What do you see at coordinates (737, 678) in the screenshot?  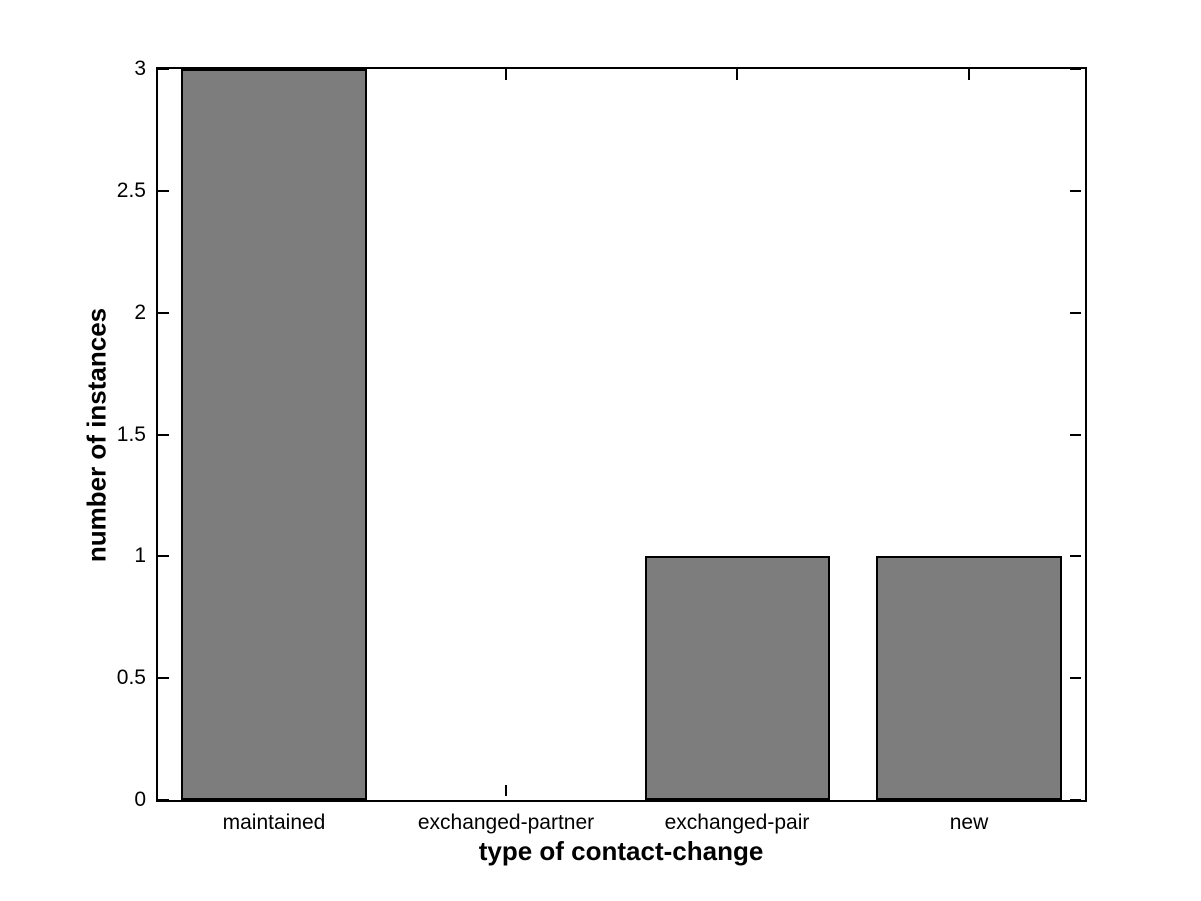 I see `bar-exchanged-pair` at bounding box center [737, 678].